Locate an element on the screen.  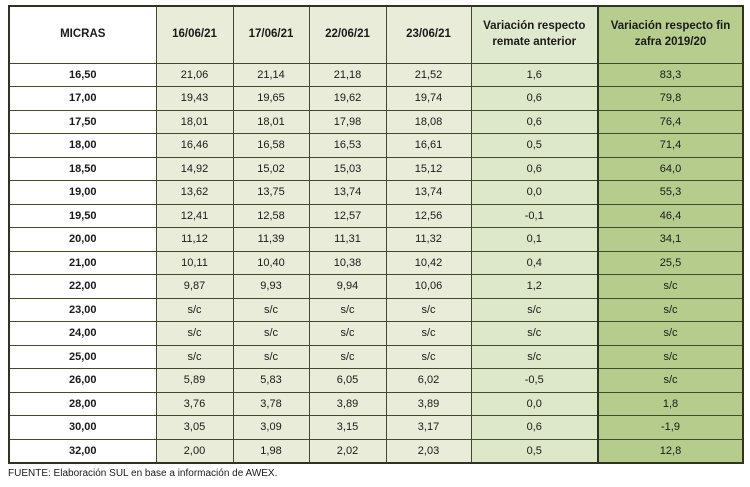
table-cell: 3,76 is located at coordinates (194, 403).